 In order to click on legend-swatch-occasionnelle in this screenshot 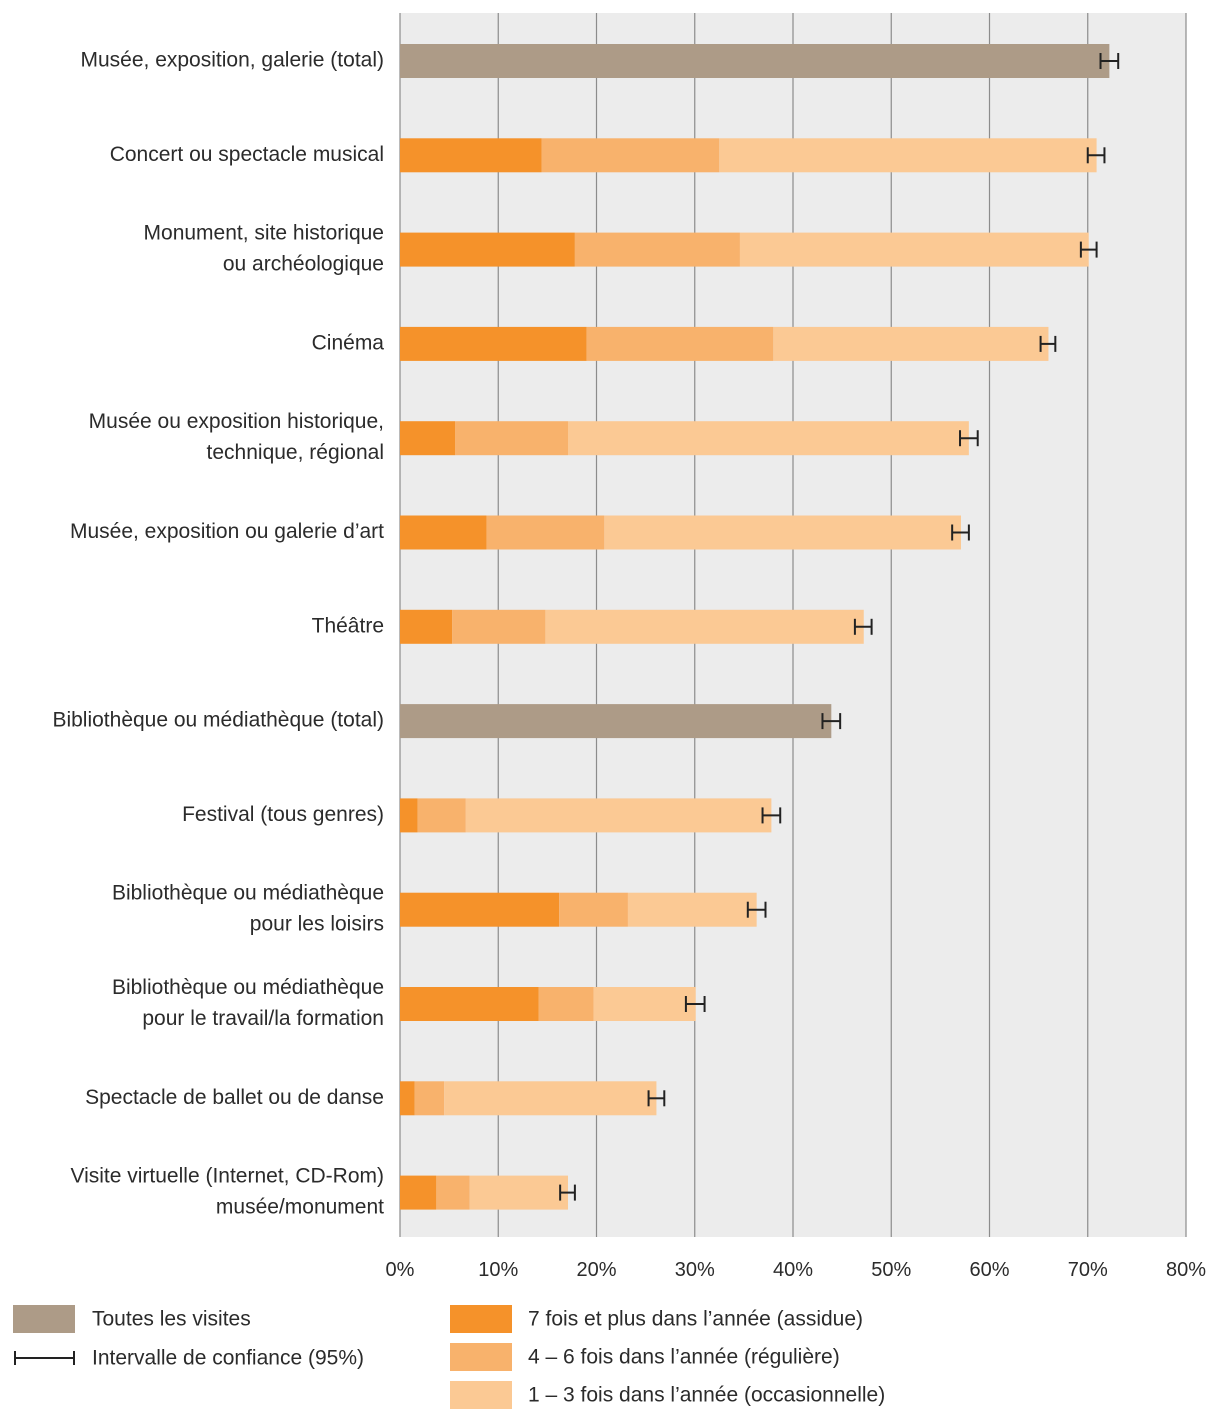, I will do `click(481, 1395)`.